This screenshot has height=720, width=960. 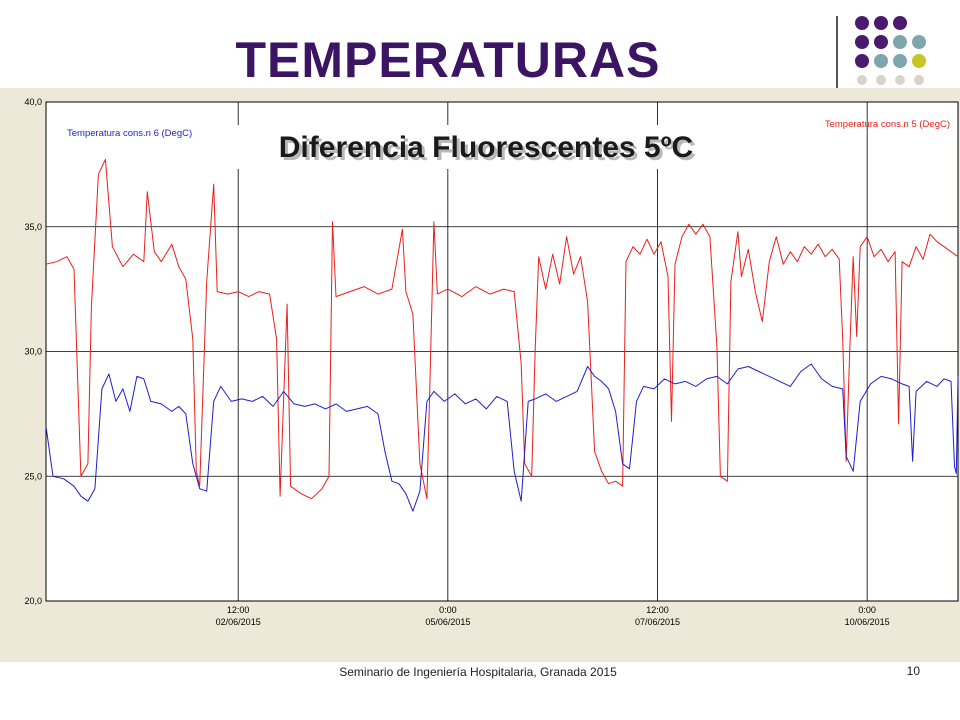 I want to click on y-tick-label: 20,0, so click(x=33, y=601).